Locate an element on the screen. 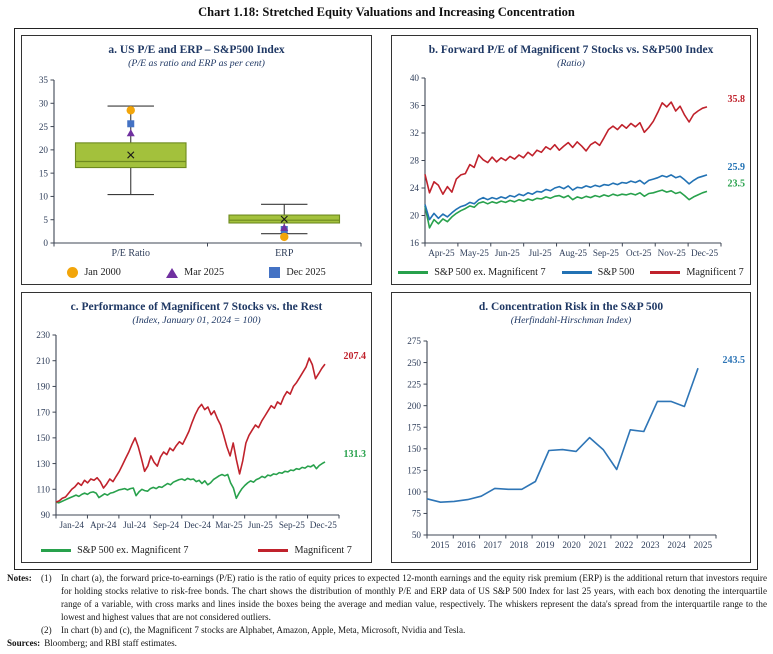  s-p-500-ex-magnificent-7-line is located at coordinates (565, 209).